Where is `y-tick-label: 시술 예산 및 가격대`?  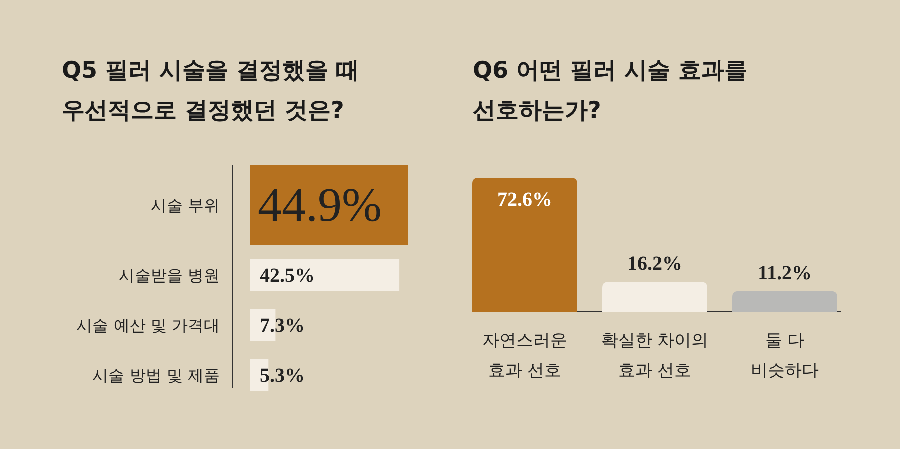 y-tick-label: 시술 예산 및 가격대 is located at coordinates (148, 325).